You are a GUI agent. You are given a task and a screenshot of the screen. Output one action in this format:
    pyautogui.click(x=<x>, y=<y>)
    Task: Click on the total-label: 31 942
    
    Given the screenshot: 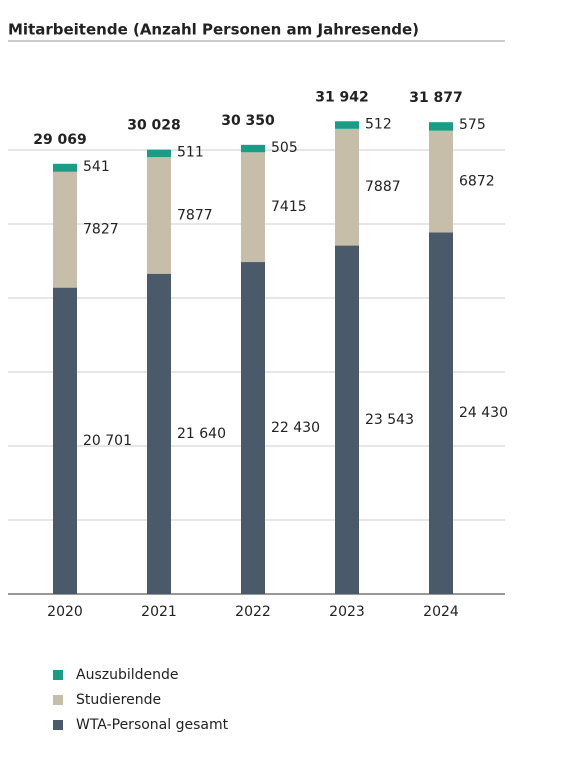 What is the action you would take?
    pyautogui.click(x=342, y=97)
    